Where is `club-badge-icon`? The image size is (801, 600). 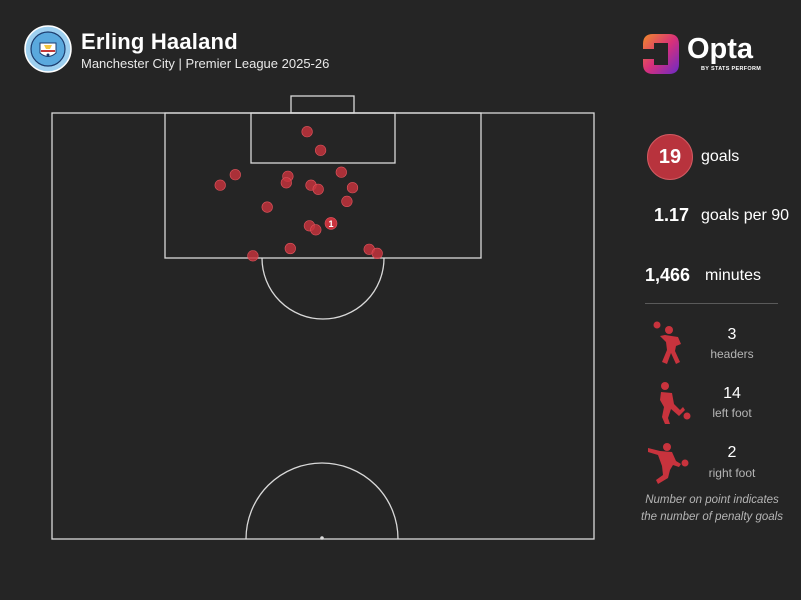
club-badge-icon is located at coordinates (48, 49).